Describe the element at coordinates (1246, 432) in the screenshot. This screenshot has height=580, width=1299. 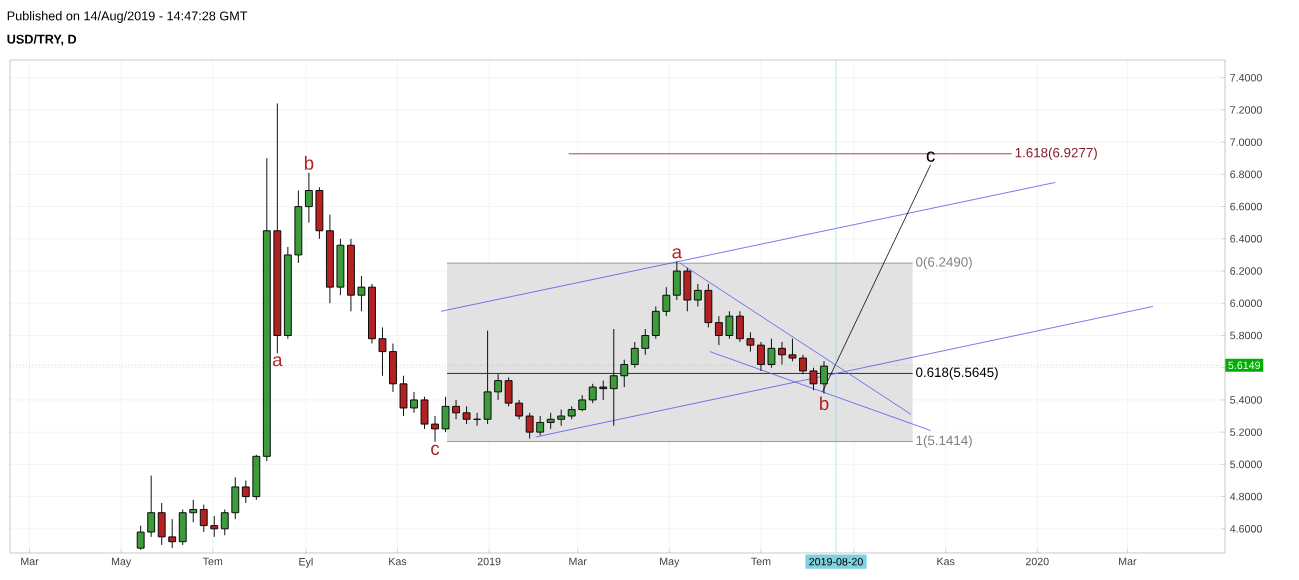
I see `y-tick-label: 5.2000` at that location.